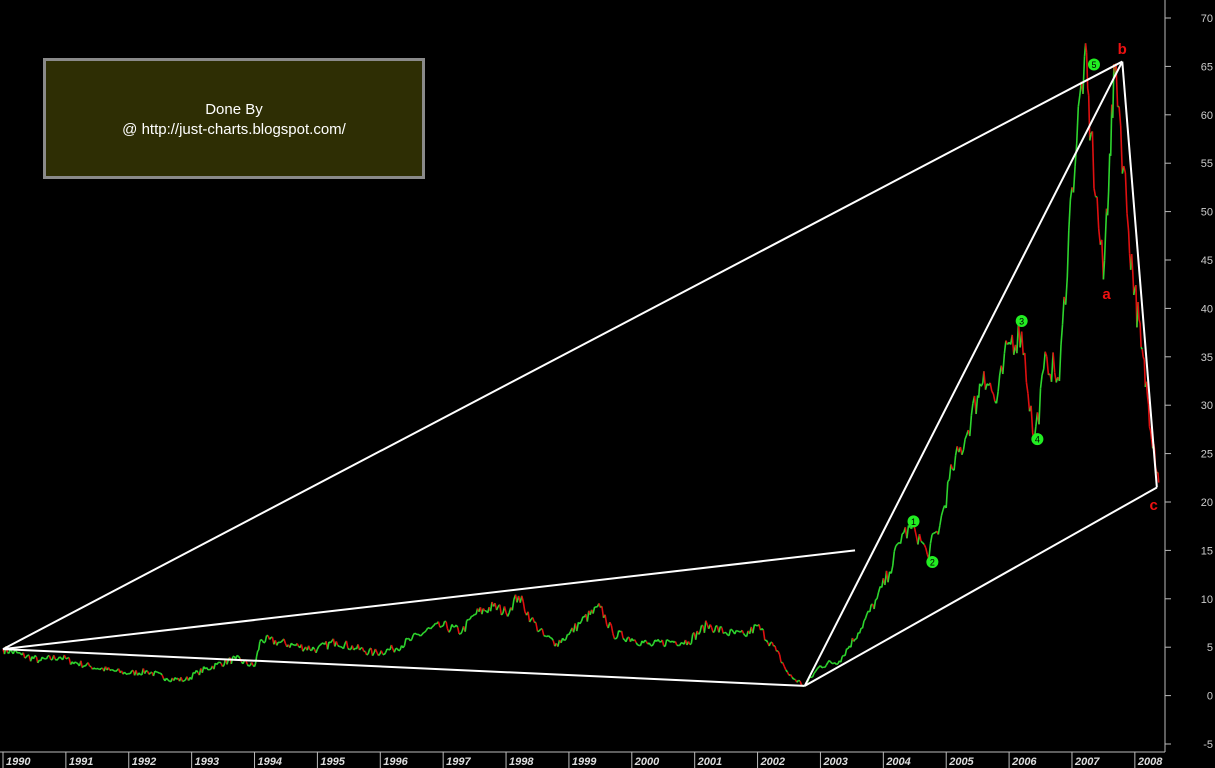  I want to click on x-tick-label: 1993, so click(207, 762).